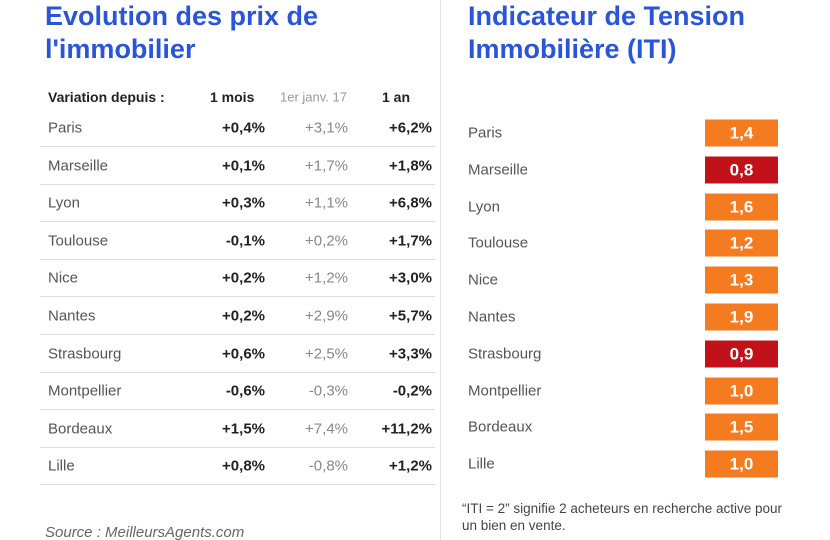 The width and height of the screenshot is (830, 540). What do you see at coordinates (245, 241) in the screenshot?
I see `variation: -0,1%` at bounding box center [245, 241].